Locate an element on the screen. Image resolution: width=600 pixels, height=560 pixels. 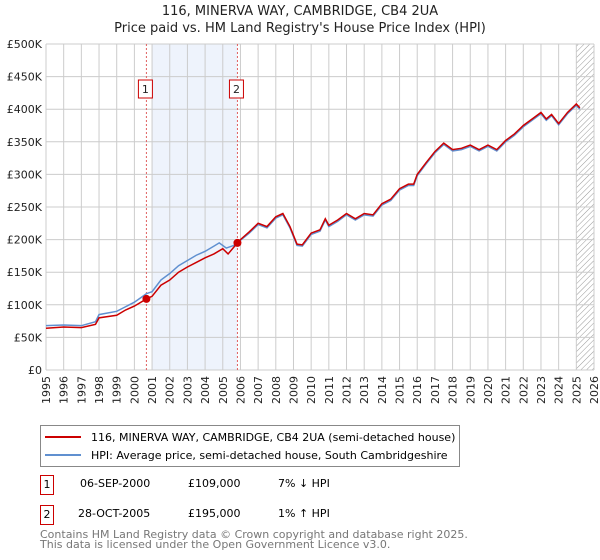
y-tick-label: £300K is located at coordinates (25, 174).